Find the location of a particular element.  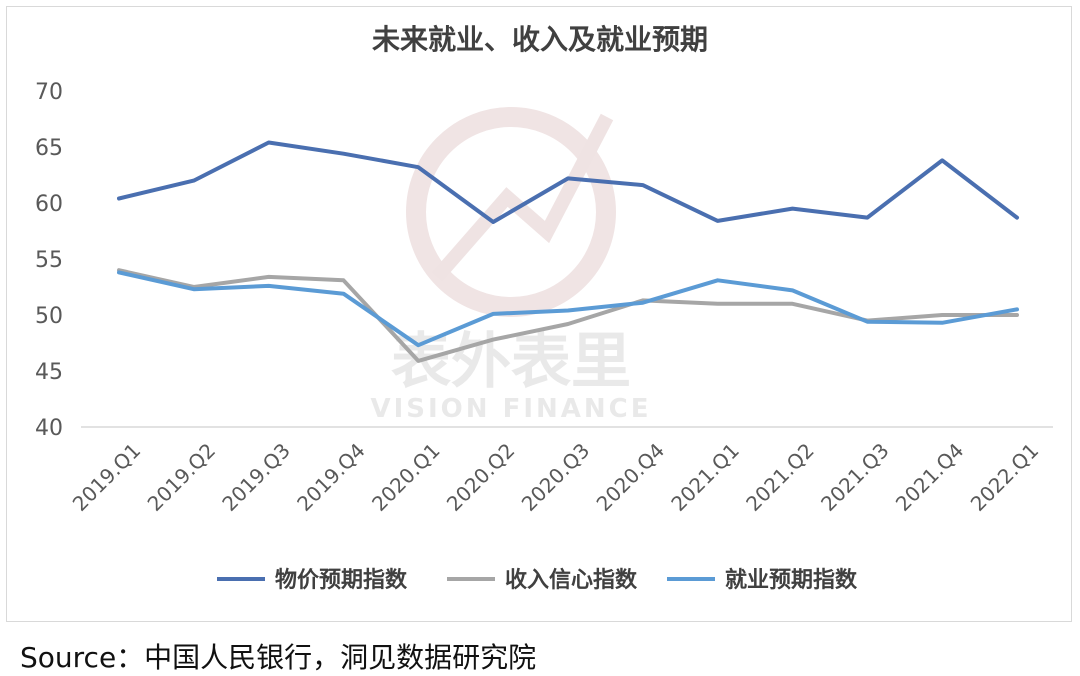

x-tick-label: 2019.Q2 is located at coordinates (182, 477).